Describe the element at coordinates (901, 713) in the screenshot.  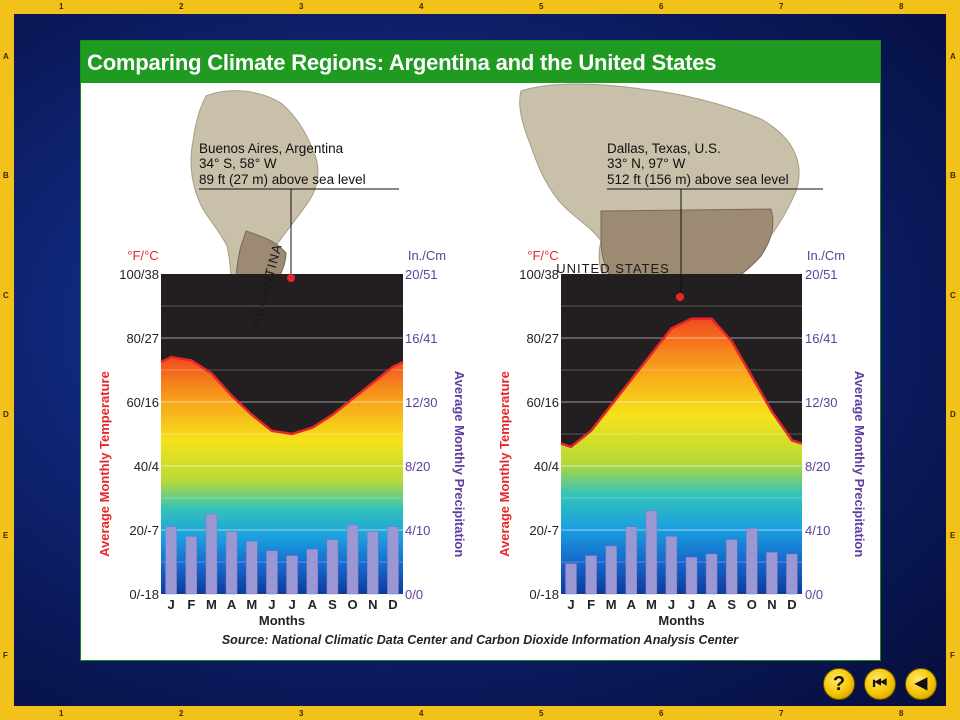
I see `ruler-number: 8` at that location.